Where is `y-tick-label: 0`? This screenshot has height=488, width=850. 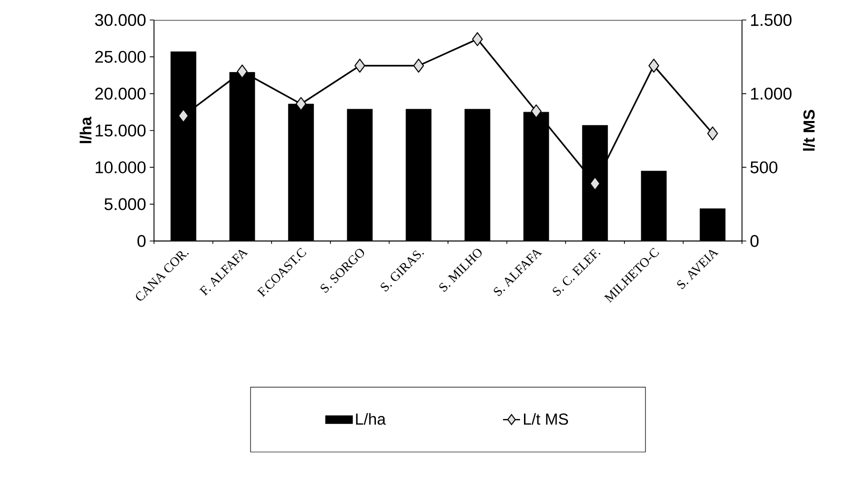
y-tick-label: 0 is located at coordinates (141, 241).